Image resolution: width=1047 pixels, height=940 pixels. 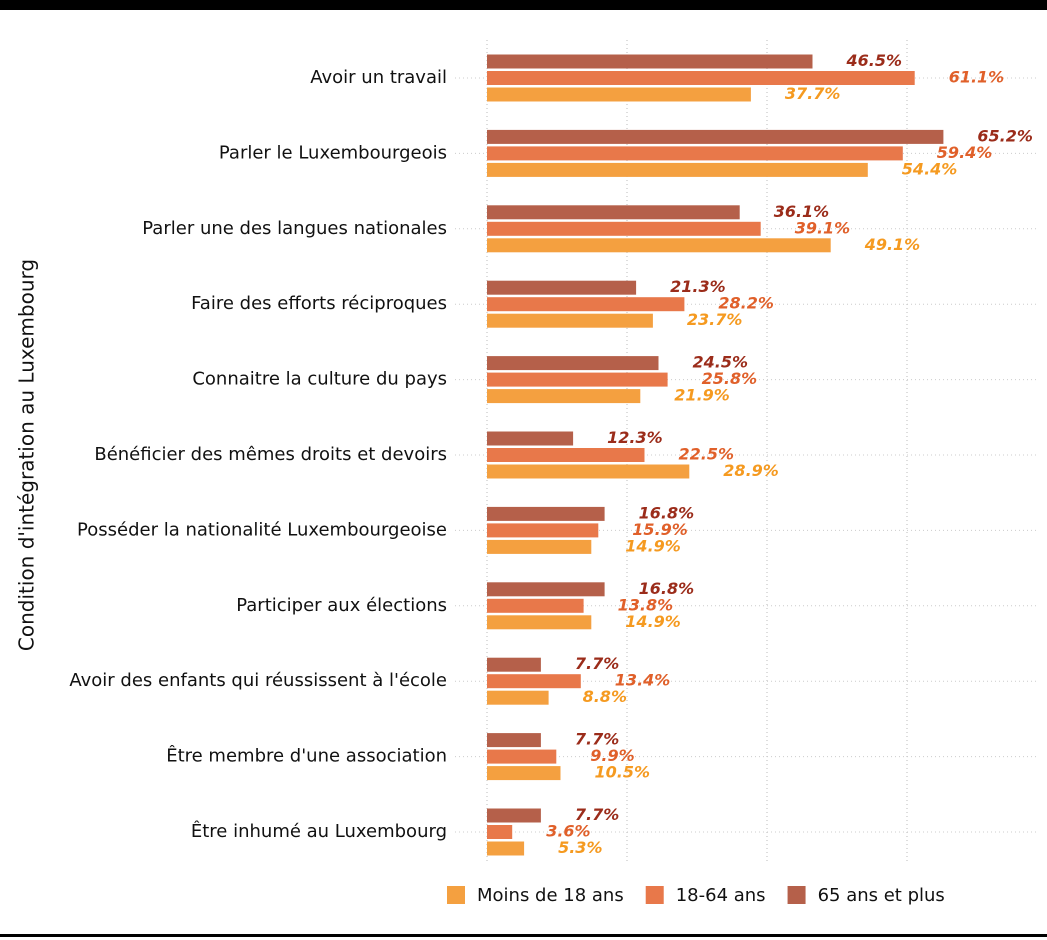 I want to click on value-label: 61.1%, so click(x=977, y=77).